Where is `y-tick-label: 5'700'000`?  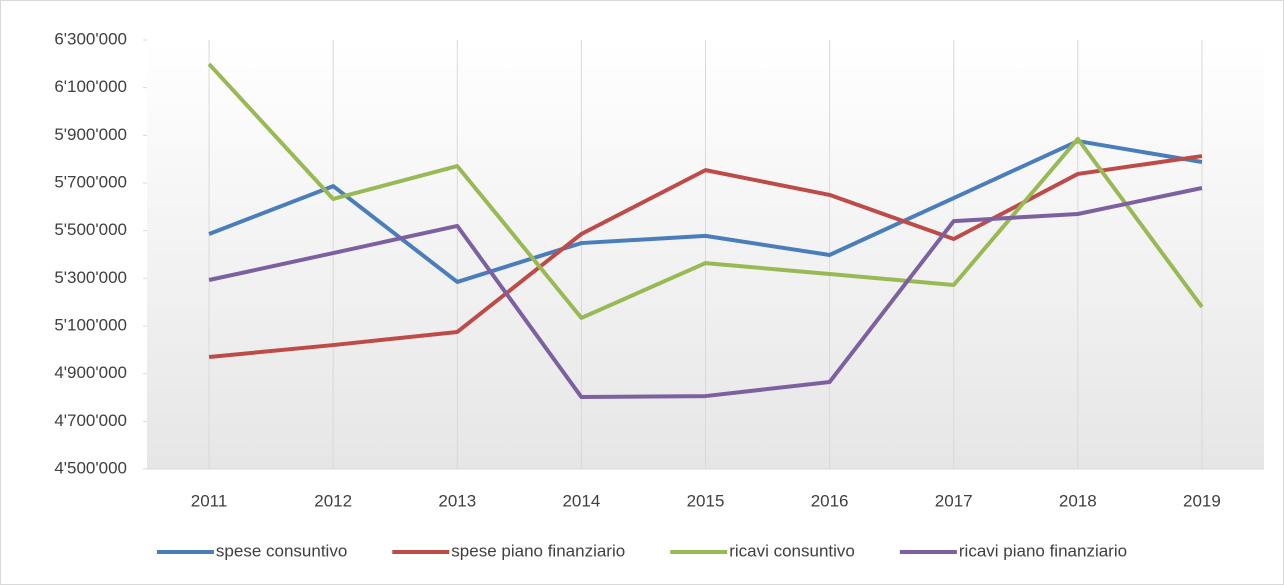 y-tick-label: 5'700'000 is located at coordinates (90, 181).